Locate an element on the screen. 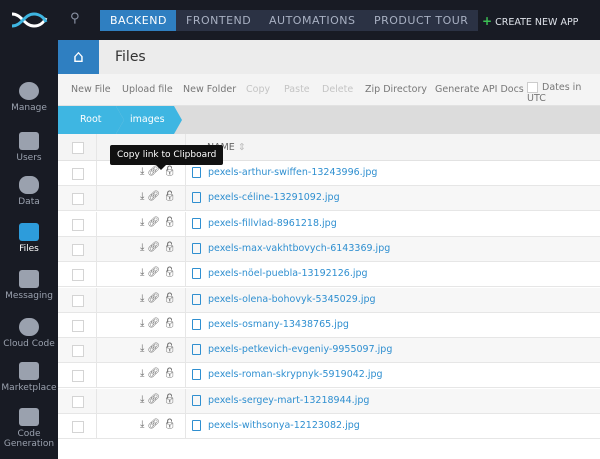 The height and width of the screenshot is (459, 600). tab-automations: AUTOMATIONS is located at coordinates (312, 20).